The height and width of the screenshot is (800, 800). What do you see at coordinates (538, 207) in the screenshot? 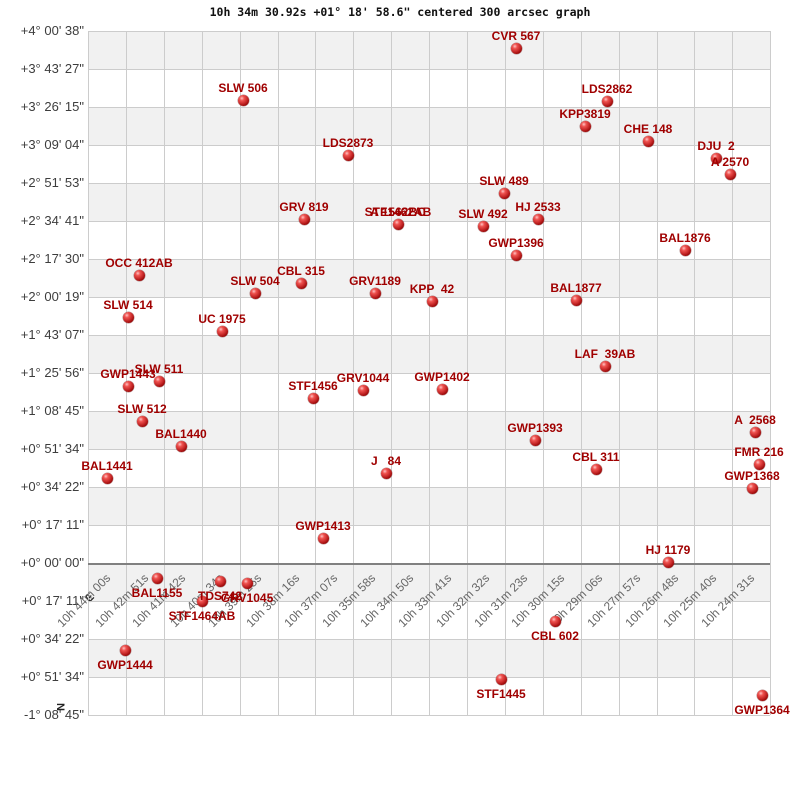
I see `point-label: HJ 2533` at bounding box center [538, 207].